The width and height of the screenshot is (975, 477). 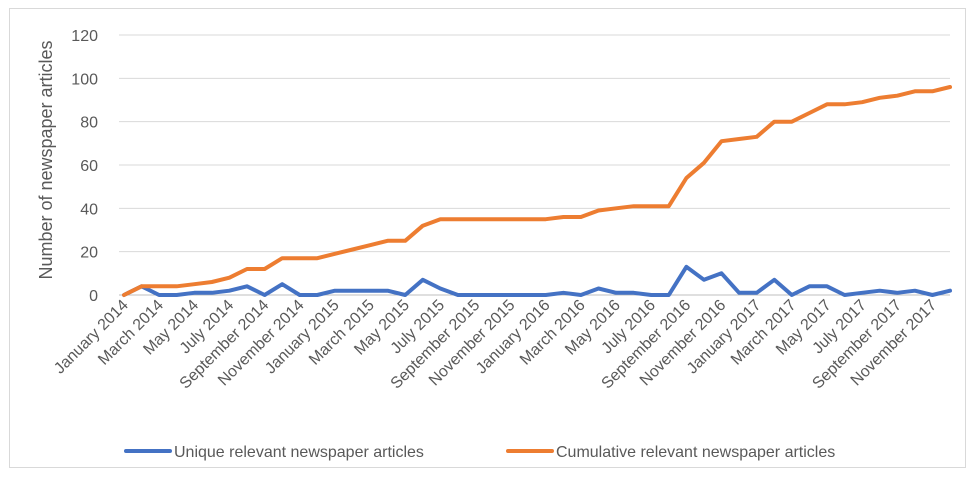 I want to click on y-axis-ticks: 0 20 40 60 80 100 120, so click(x=84, y=166).